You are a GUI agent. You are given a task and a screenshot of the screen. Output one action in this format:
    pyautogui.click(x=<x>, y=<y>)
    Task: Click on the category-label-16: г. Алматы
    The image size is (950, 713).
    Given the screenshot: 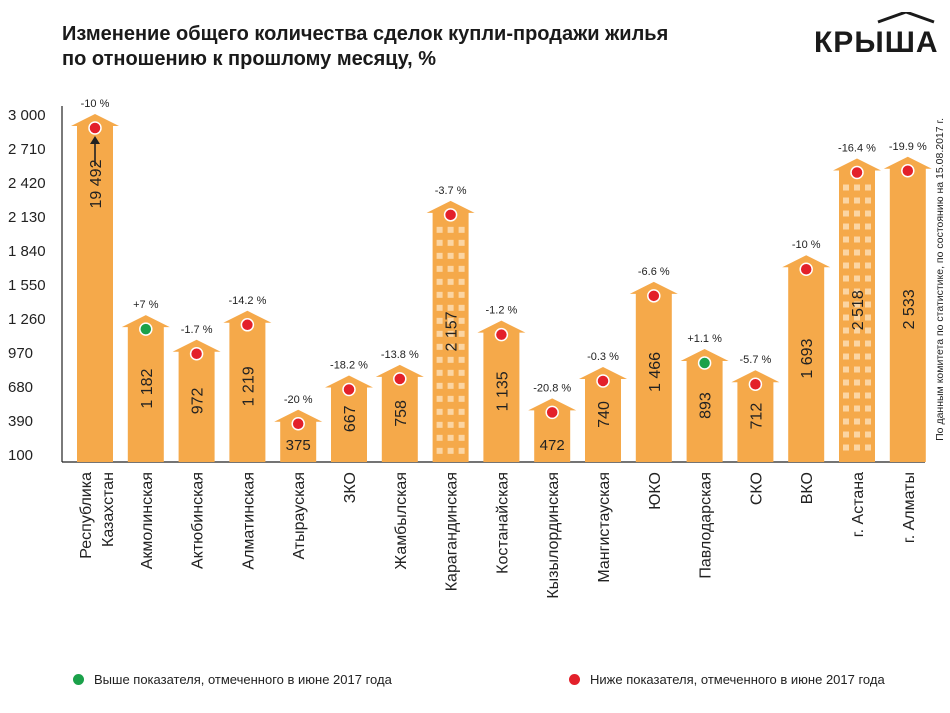 What is the action you would take?
    pyautogui.click(x=909, y=507)
    